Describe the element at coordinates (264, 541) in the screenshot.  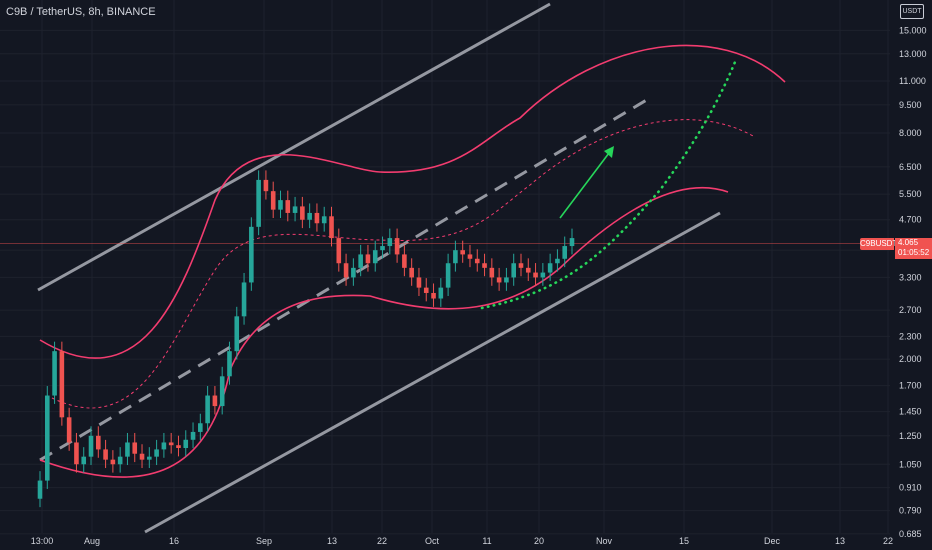
I see `x-tick-label: Sep` at that location.